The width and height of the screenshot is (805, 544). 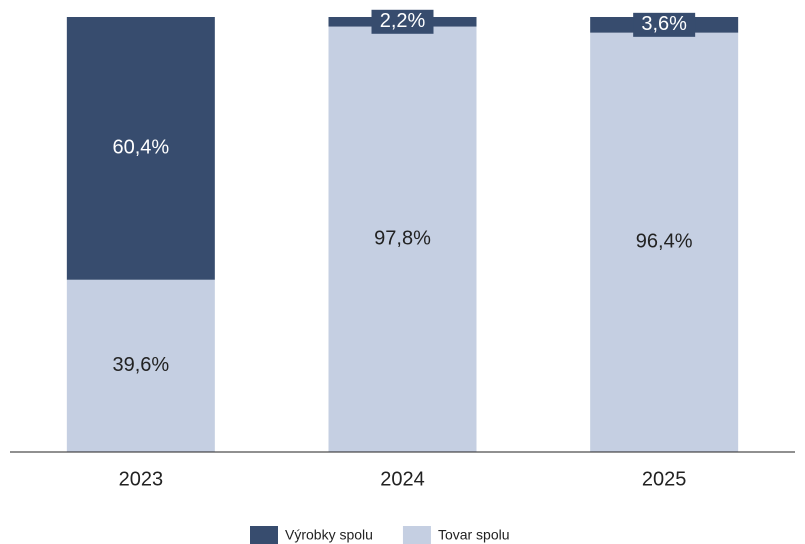 I want to click on value-label: 96,4%, so click(x=664, y=242).